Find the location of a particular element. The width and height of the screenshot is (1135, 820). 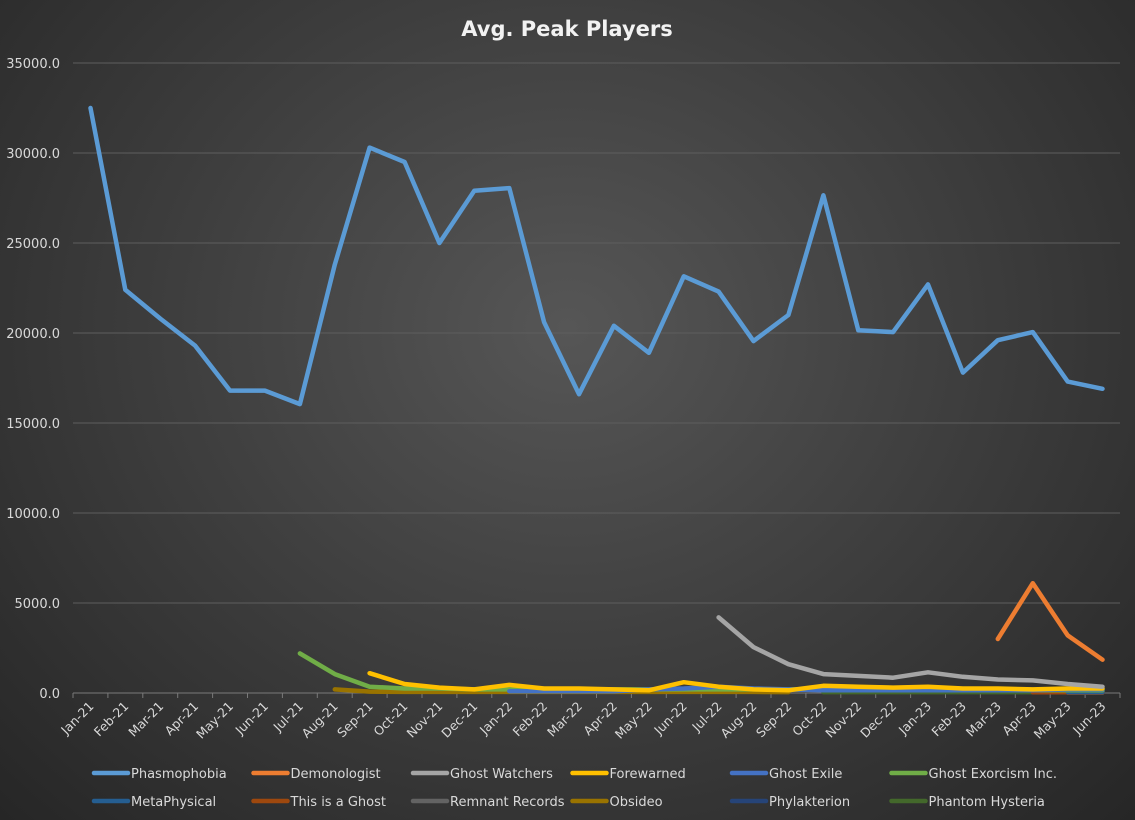

legend-label: Obsideo is located at coordinates (636, 802).